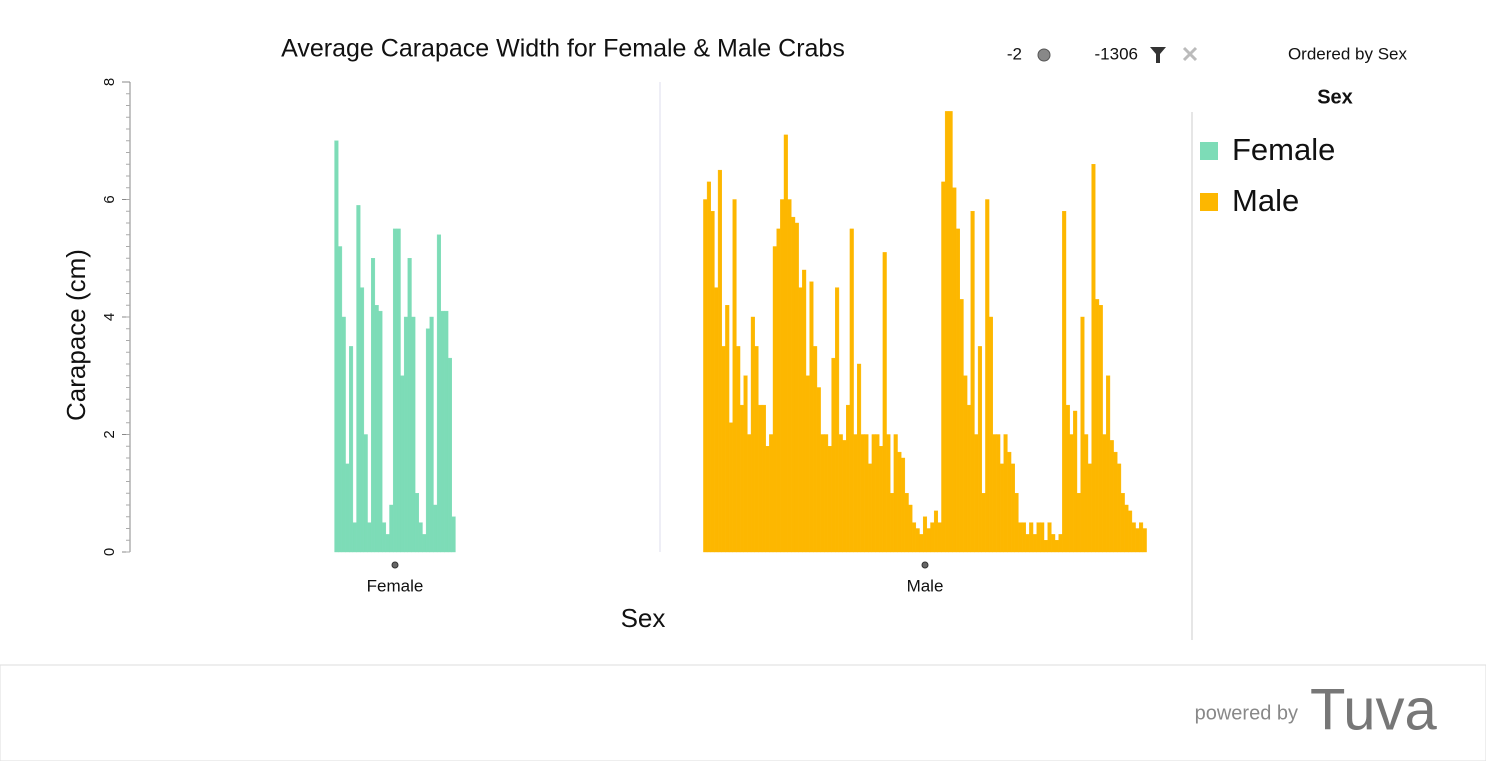  What do you see at coordinates (1348, 53) in the screenshot?
I see `order-note: Ordered by Sex` at bounding box center [1348, 53].